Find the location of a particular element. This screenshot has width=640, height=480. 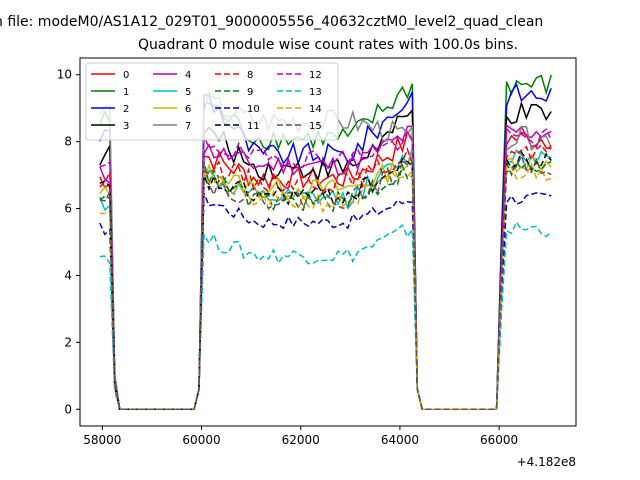

x-tick-label: 66000 is located at coordinates (499, 440).